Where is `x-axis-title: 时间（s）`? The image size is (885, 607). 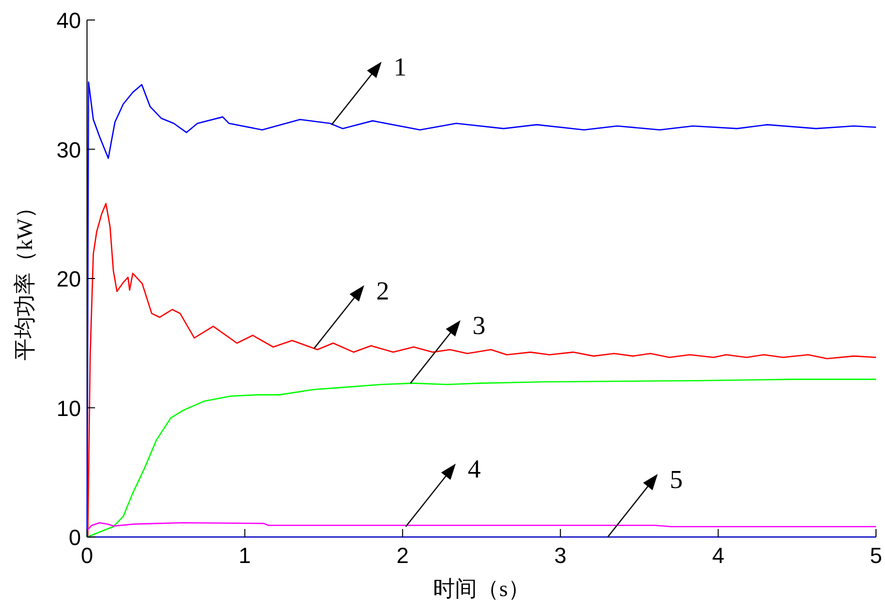
x-axis-title: 时间（s） is located at coordinates (481, 588).